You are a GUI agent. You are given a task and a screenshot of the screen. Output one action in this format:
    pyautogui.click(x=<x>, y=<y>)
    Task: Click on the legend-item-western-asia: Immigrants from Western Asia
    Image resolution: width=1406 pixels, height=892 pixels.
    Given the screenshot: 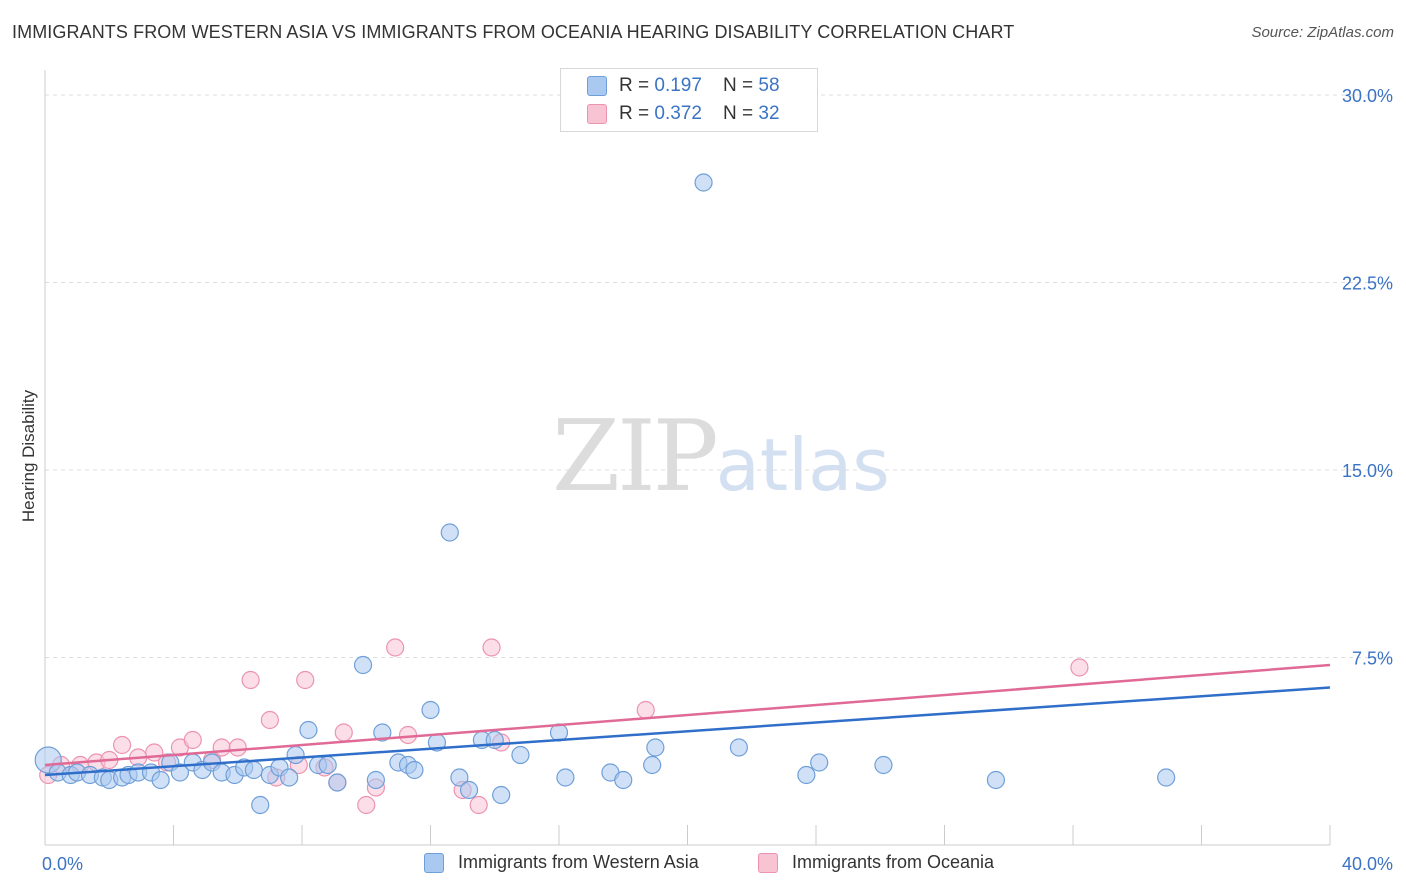 What is the action you would take?
    pyautogui.click(x=561, y=862)
    